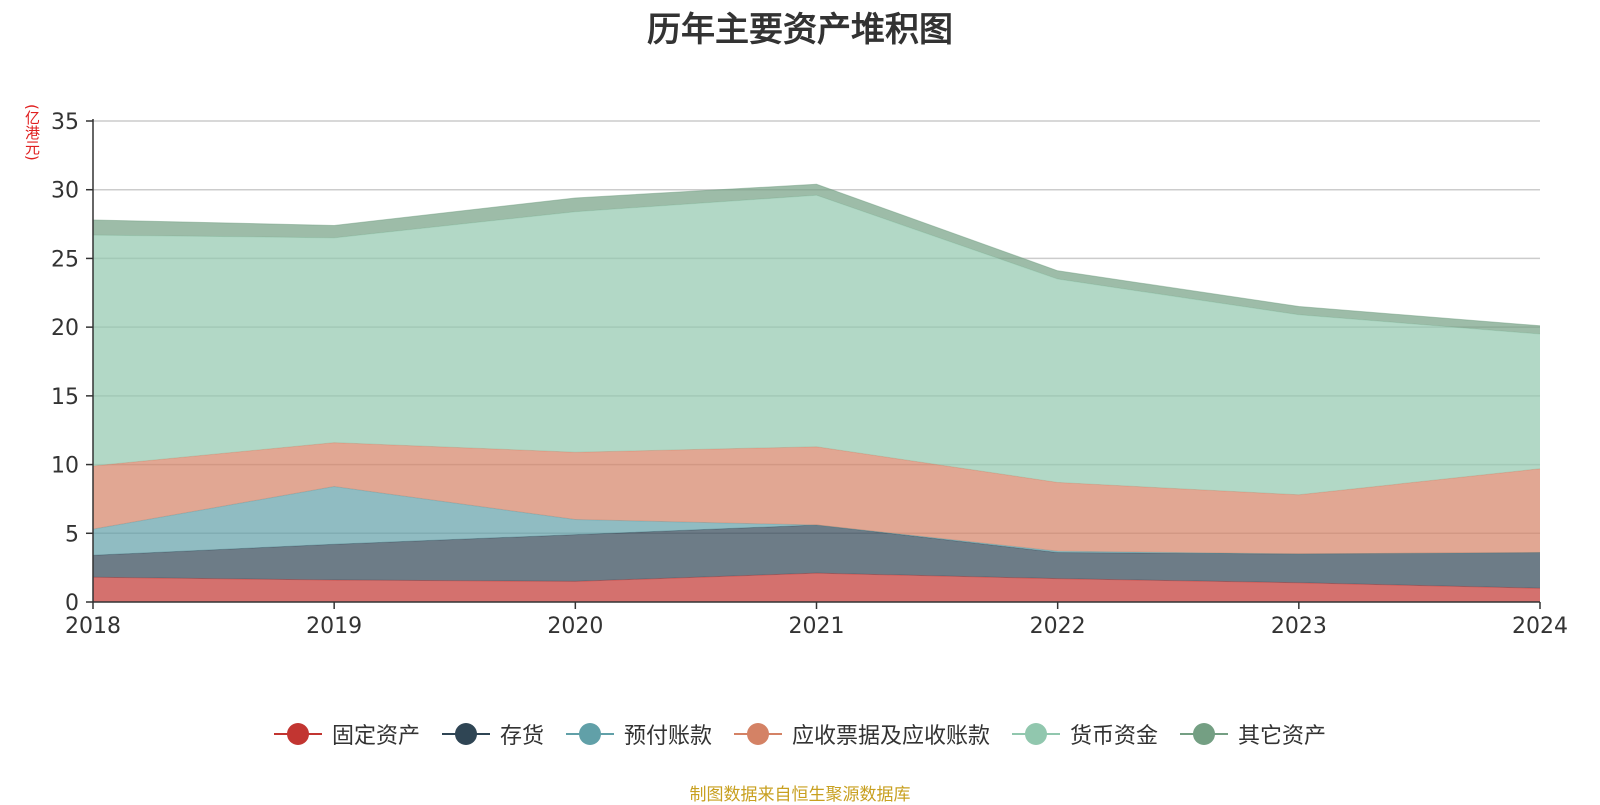 The width and height of the screenshot is (1600, 805). What do you see at coordinates (521, 736) in the screenshot?
I see `legend-label: 存货` at bounding box center [521, 736].